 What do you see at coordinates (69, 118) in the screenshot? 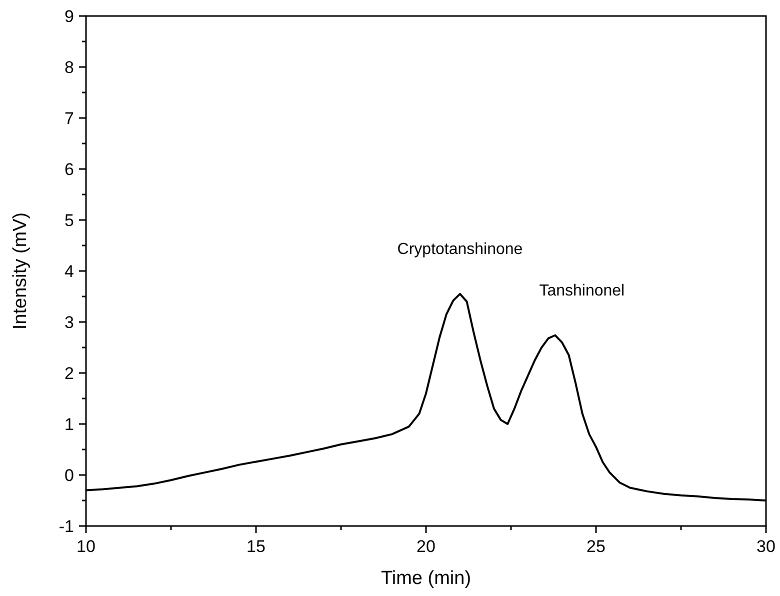
I see `y-tick-label: 7` at bounding box center [69, 118].